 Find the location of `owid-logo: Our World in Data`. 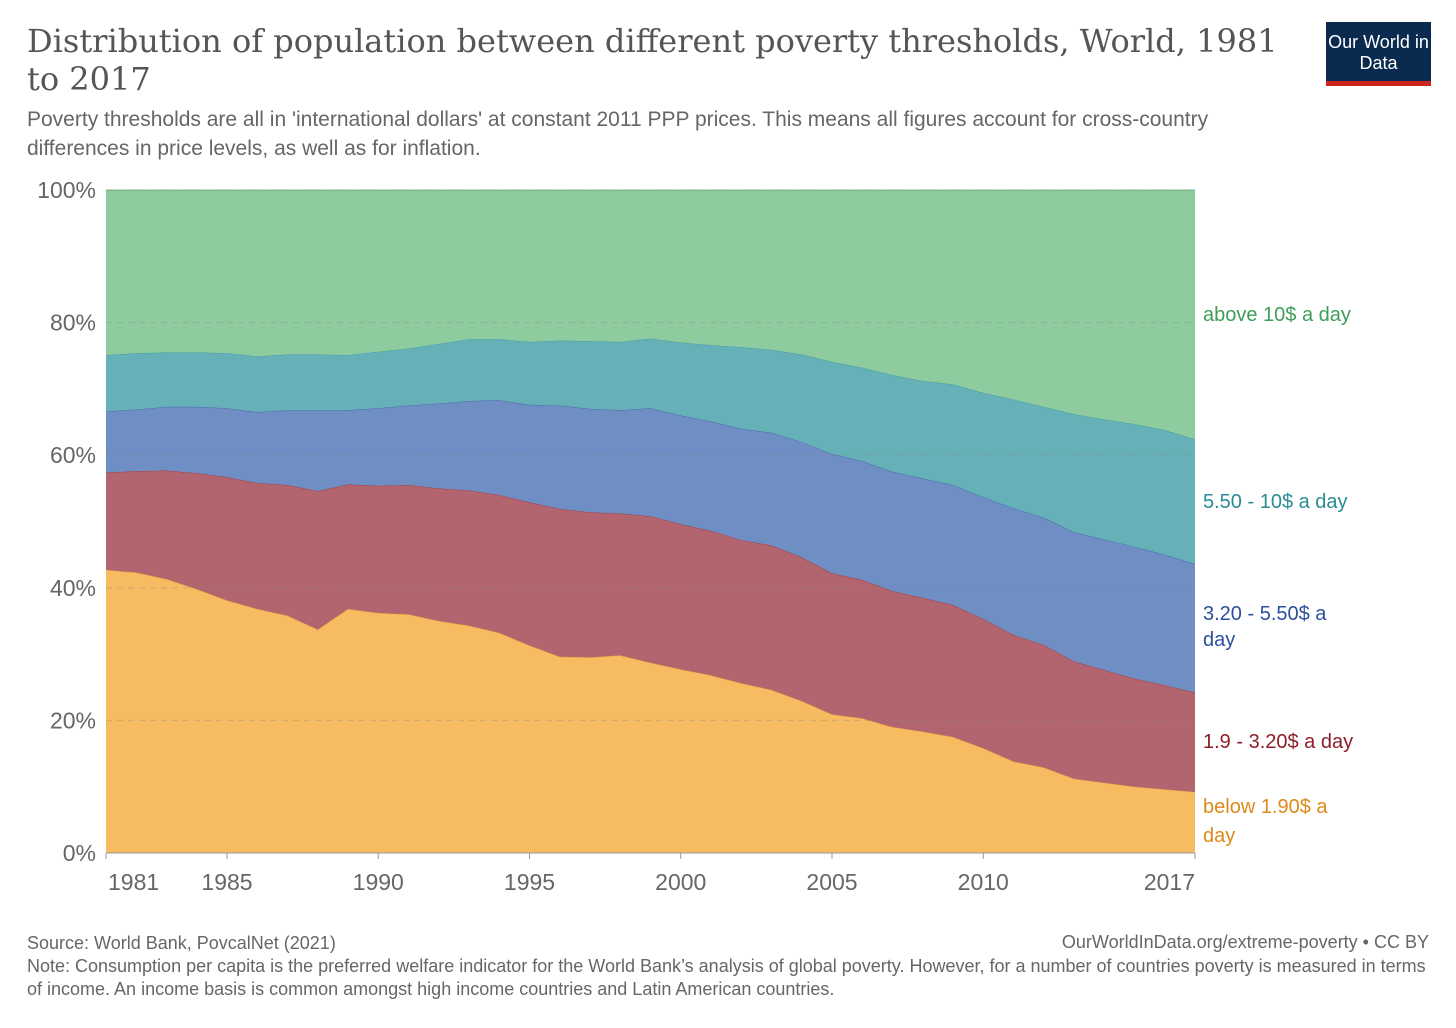

owid-logo: Our World in Data is located at coordinates (1378, 54).